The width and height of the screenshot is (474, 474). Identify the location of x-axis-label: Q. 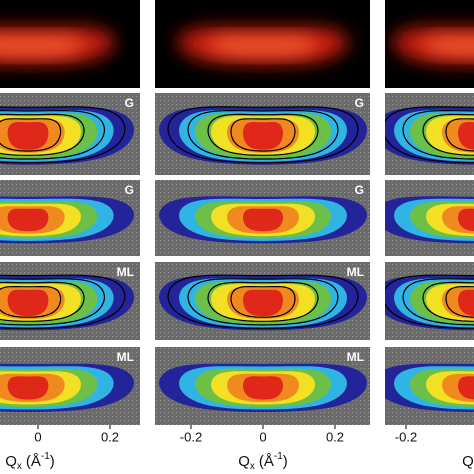
(468, 461).